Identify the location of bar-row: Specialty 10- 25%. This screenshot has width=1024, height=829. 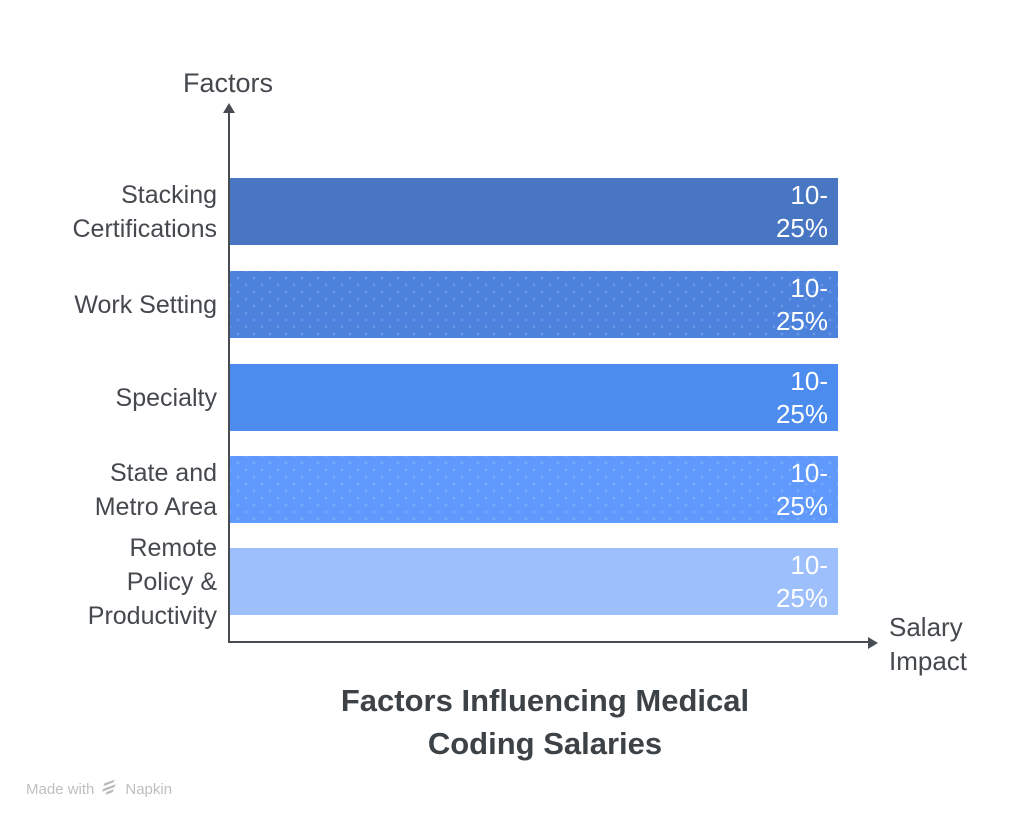
(512, 397).